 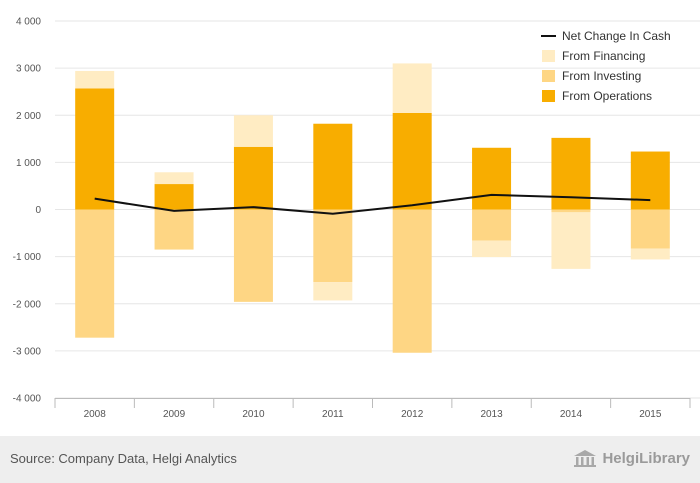 I want to click on bar-from-investing-2010, so click(x=253, y=255).